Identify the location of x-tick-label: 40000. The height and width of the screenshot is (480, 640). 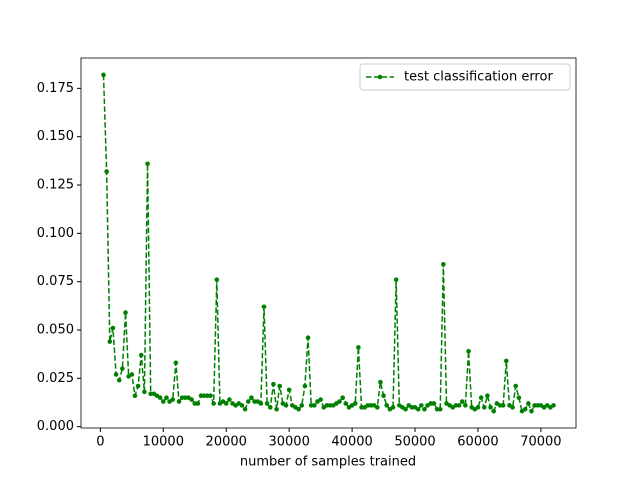
(351, 442).